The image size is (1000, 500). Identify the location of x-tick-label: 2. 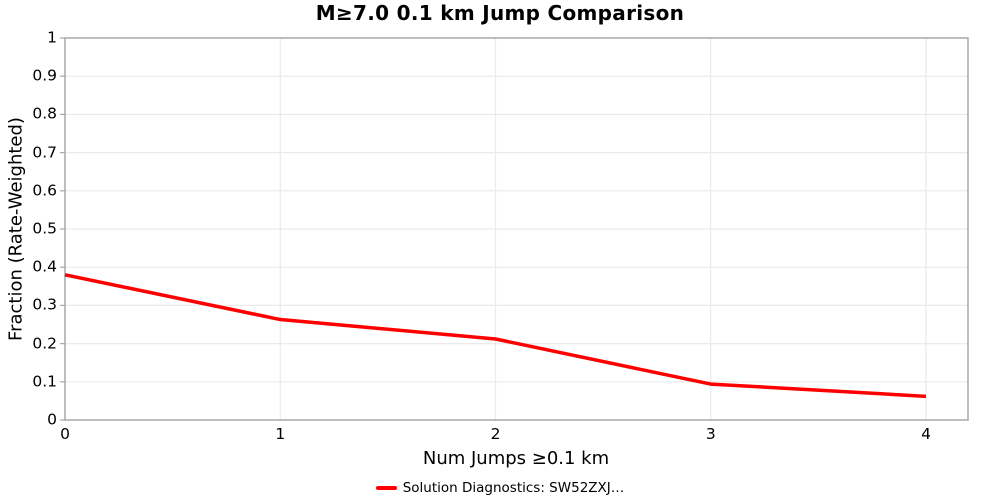
(495, 434).